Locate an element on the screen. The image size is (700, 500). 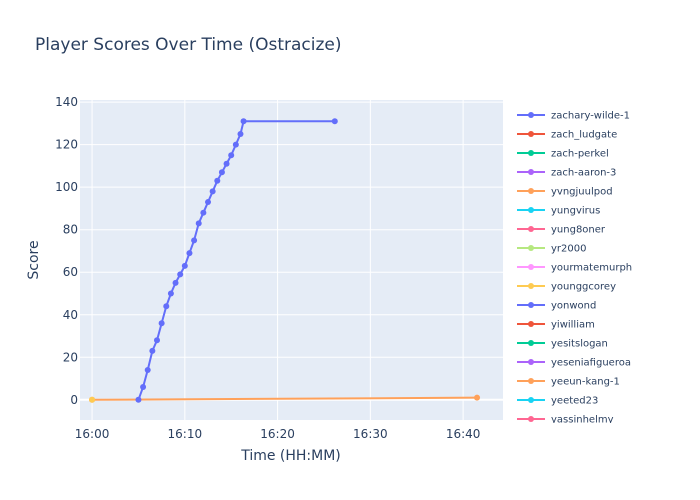
y-tick-label: 140 is located at coordinates (66, 102).